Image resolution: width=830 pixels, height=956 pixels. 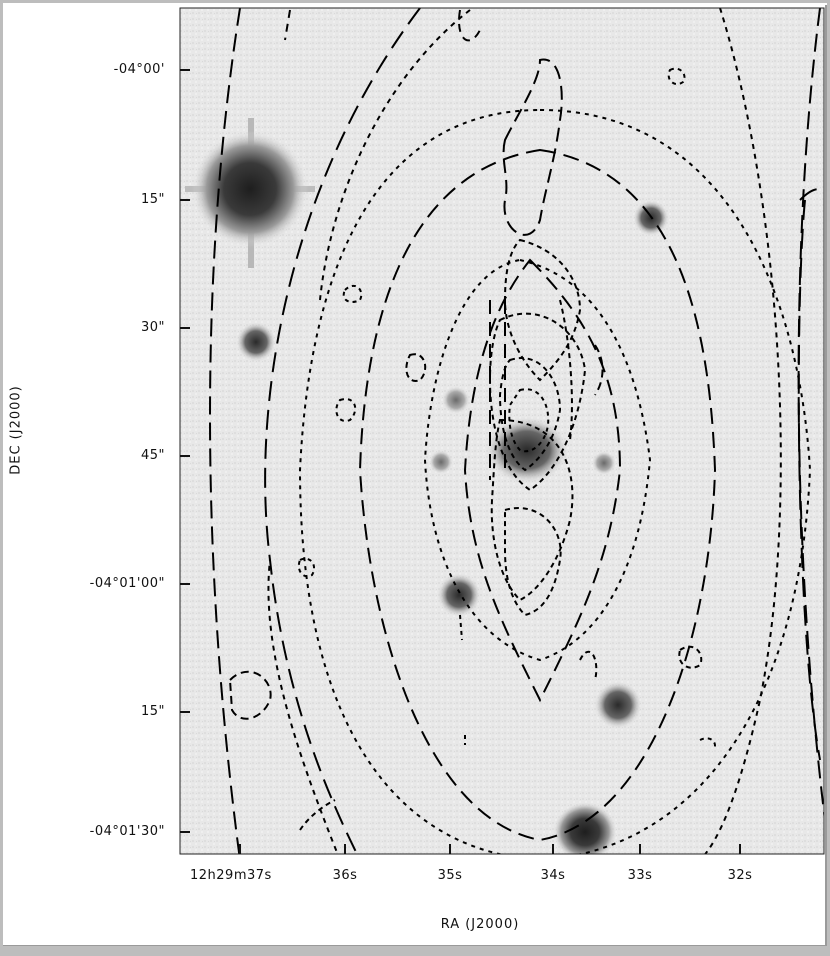 What do you see at coordinates (490, 849) in the screenshot?
I see `x-ticks` at bounding box center [490, 849].